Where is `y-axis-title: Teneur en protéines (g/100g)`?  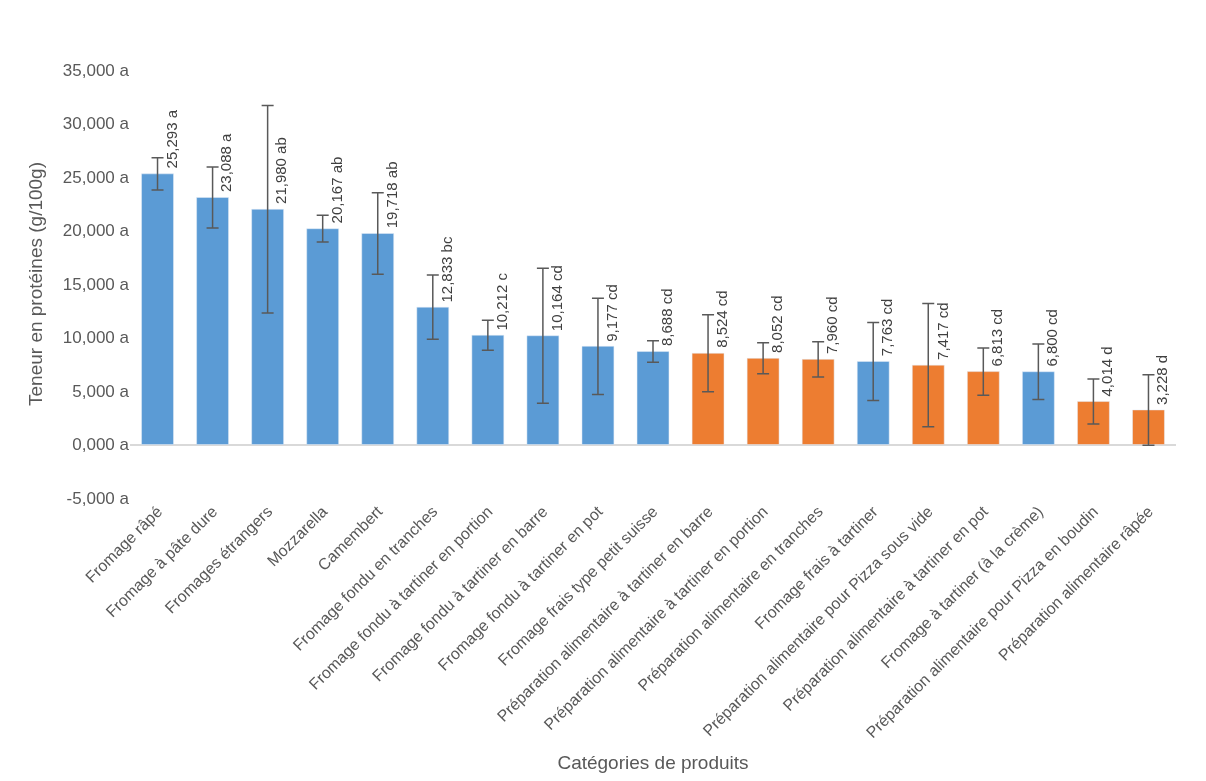 y-axis-title: Teneur en protéines (g/100g) is located at coordinates (35, 284).